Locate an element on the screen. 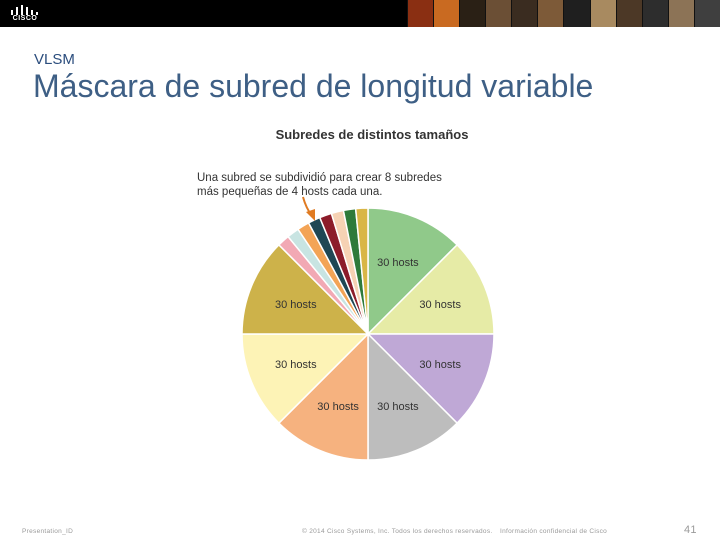  page-number: 41 is located at coordinates (690, 530).